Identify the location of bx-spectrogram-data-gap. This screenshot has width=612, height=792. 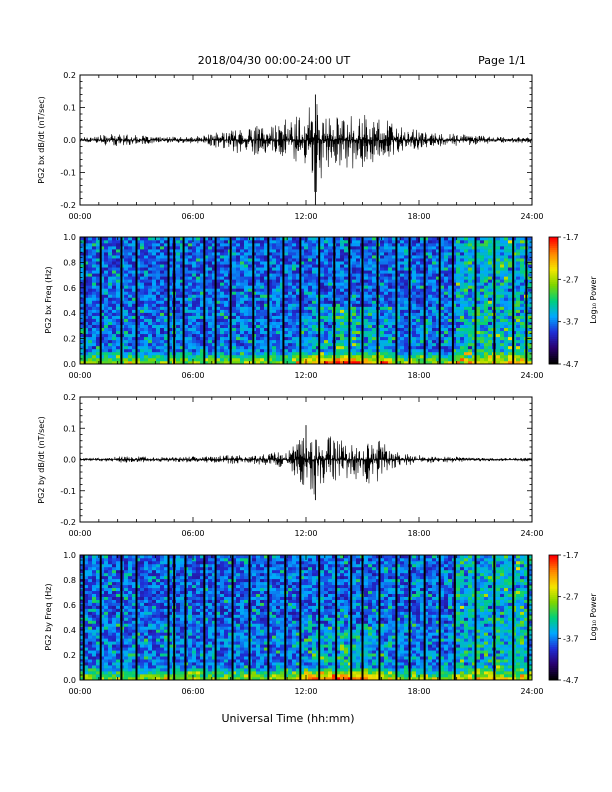
(230, 300).